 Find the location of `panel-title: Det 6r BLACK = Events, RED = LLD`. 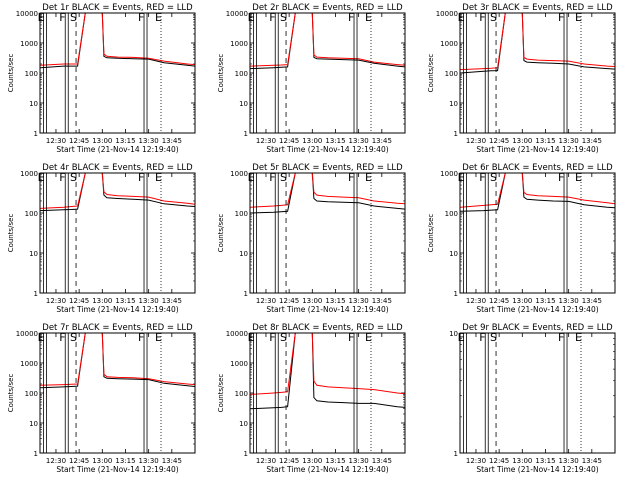

panel-title: Det 6r BLACK = Events, RED = LLD is located at coordinates (537, 168).